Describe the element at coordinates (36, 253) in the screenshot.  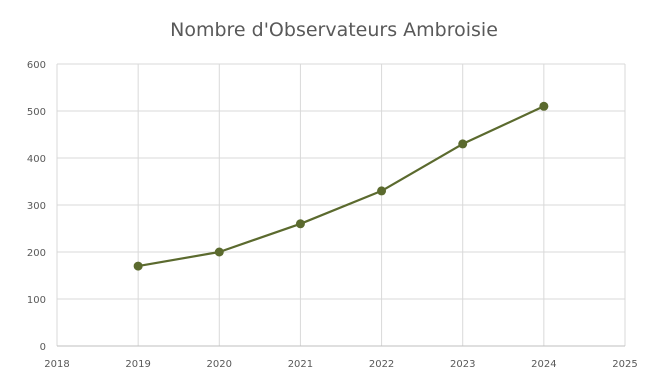
I see `y-tick-label: 200` at that location.